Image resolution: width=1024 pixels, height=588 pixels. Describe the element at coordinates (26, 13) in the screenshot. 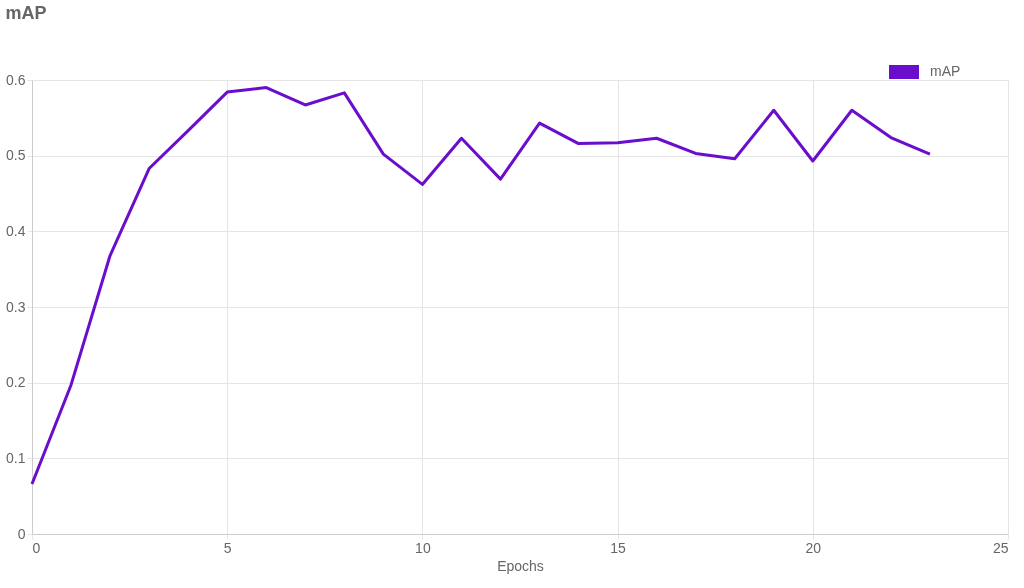

I see `chart-title: mAP` at that location.